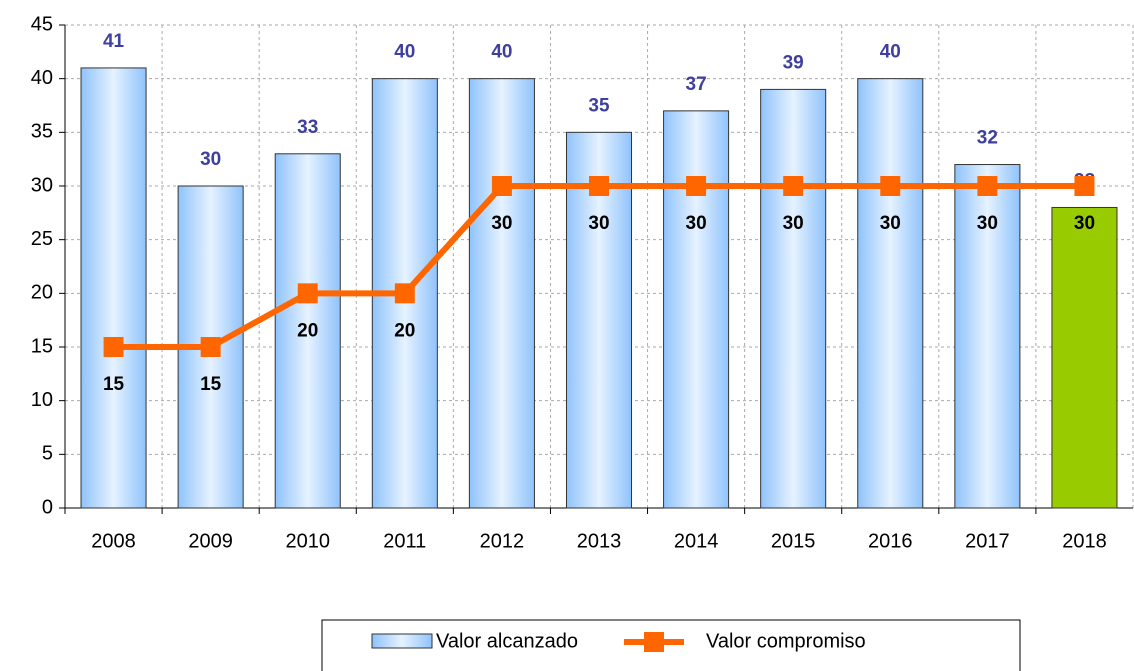 This screenshot has height=671, width=1134. I want to click on y-tick-label: 40, so click(42, 78).